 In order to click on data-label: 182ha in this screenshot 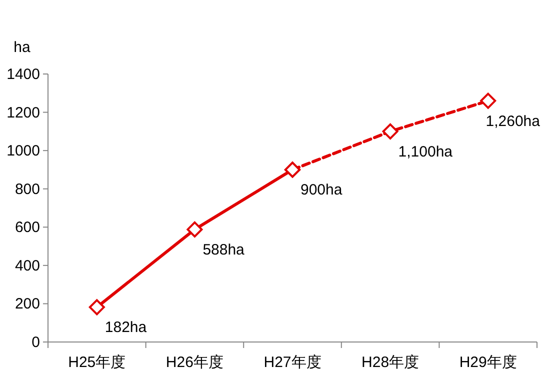, I will do `click(126, 327)`.